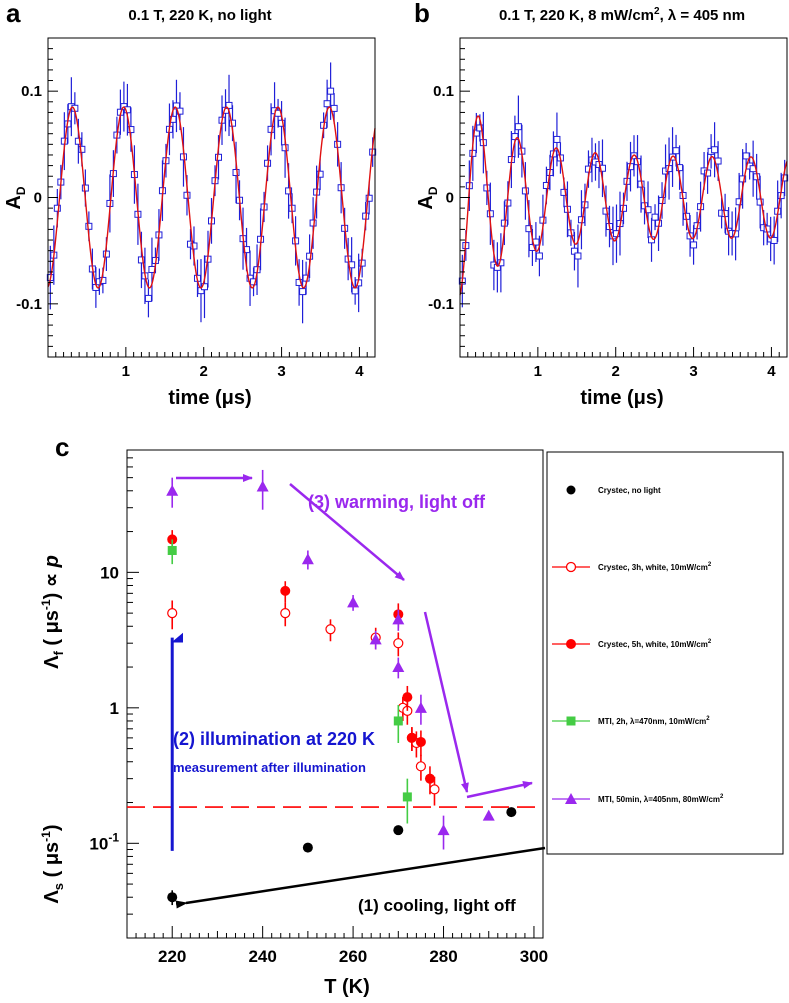  What do you see at coordinates (437, 905) in the screenshot?
I see `annotation-cooling: (1) cooling, light off` at bounding box center [437, 905].